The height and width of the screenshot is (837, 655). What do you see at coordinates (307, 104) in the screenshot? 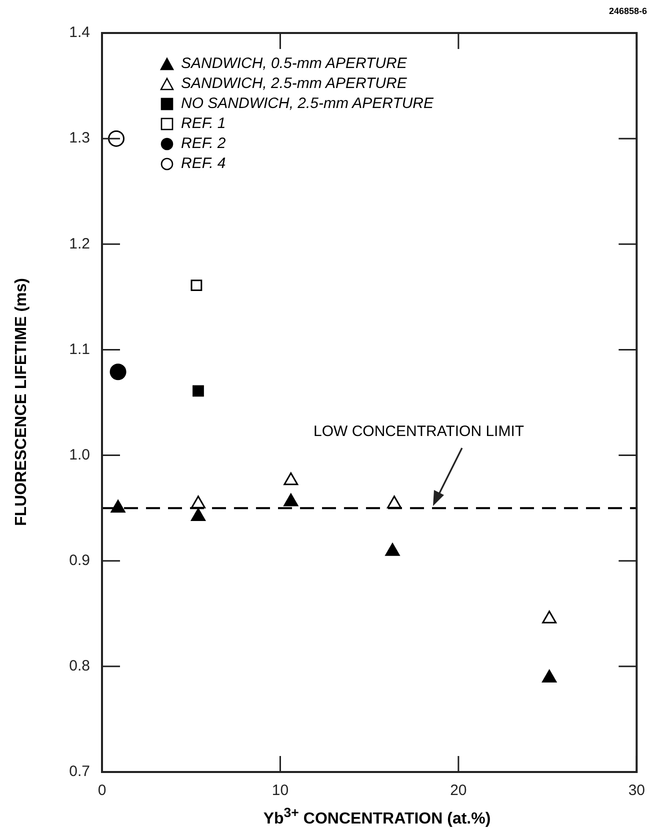
I see `legend-label: NO SANDWICH, 2.5-mm APERTURE` at bounding box center [307, 104].